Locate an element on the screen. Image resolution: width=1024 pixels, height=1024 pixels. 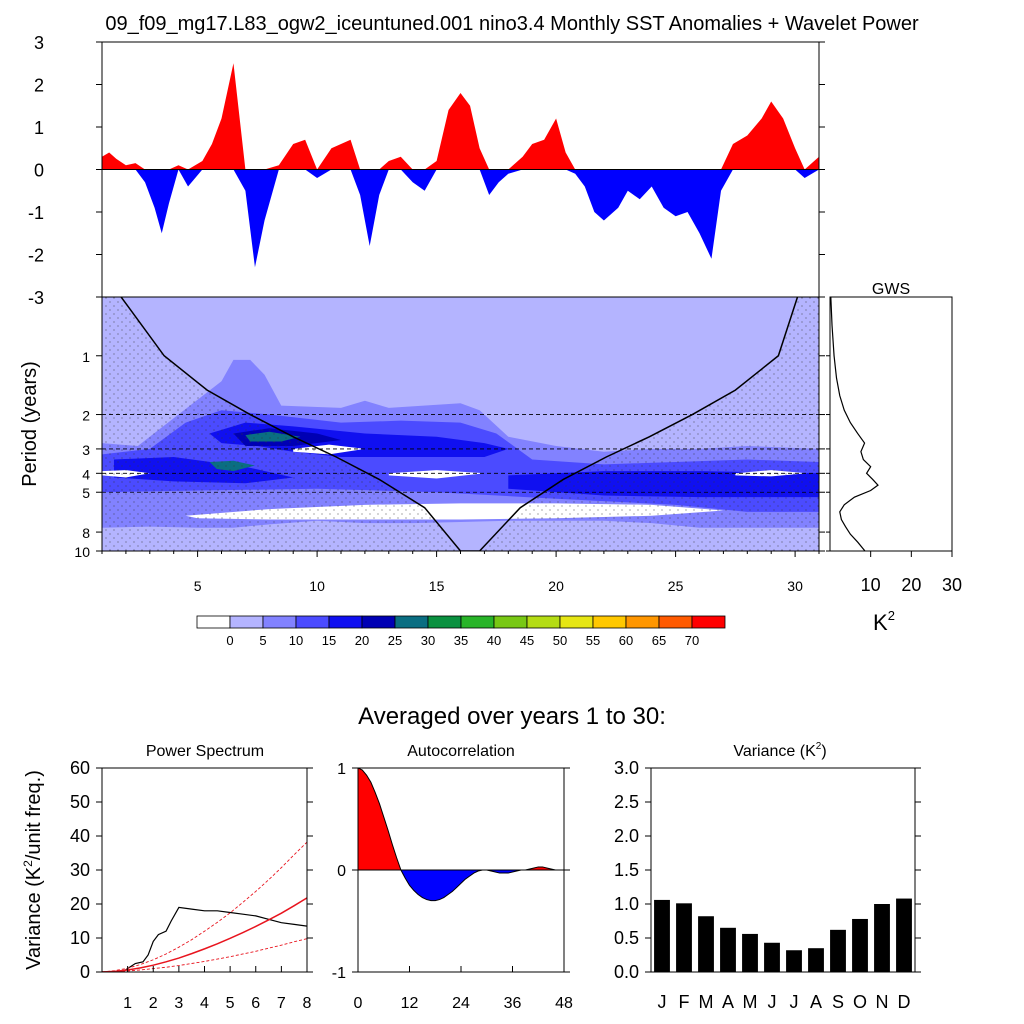
spec-xtick-label: 6 is located at coordinates (255, 1003).